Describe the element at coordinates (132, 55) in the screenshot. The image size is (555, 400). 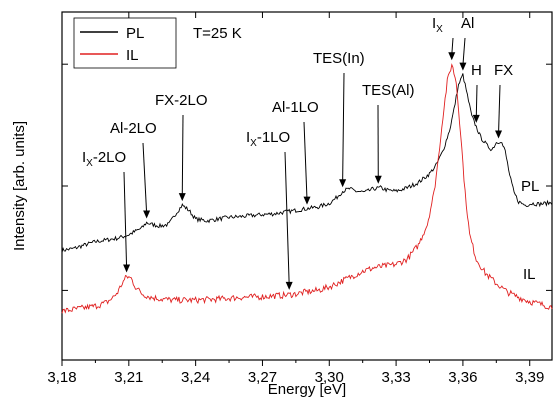
I see `legend-label-il: IL` at that location.